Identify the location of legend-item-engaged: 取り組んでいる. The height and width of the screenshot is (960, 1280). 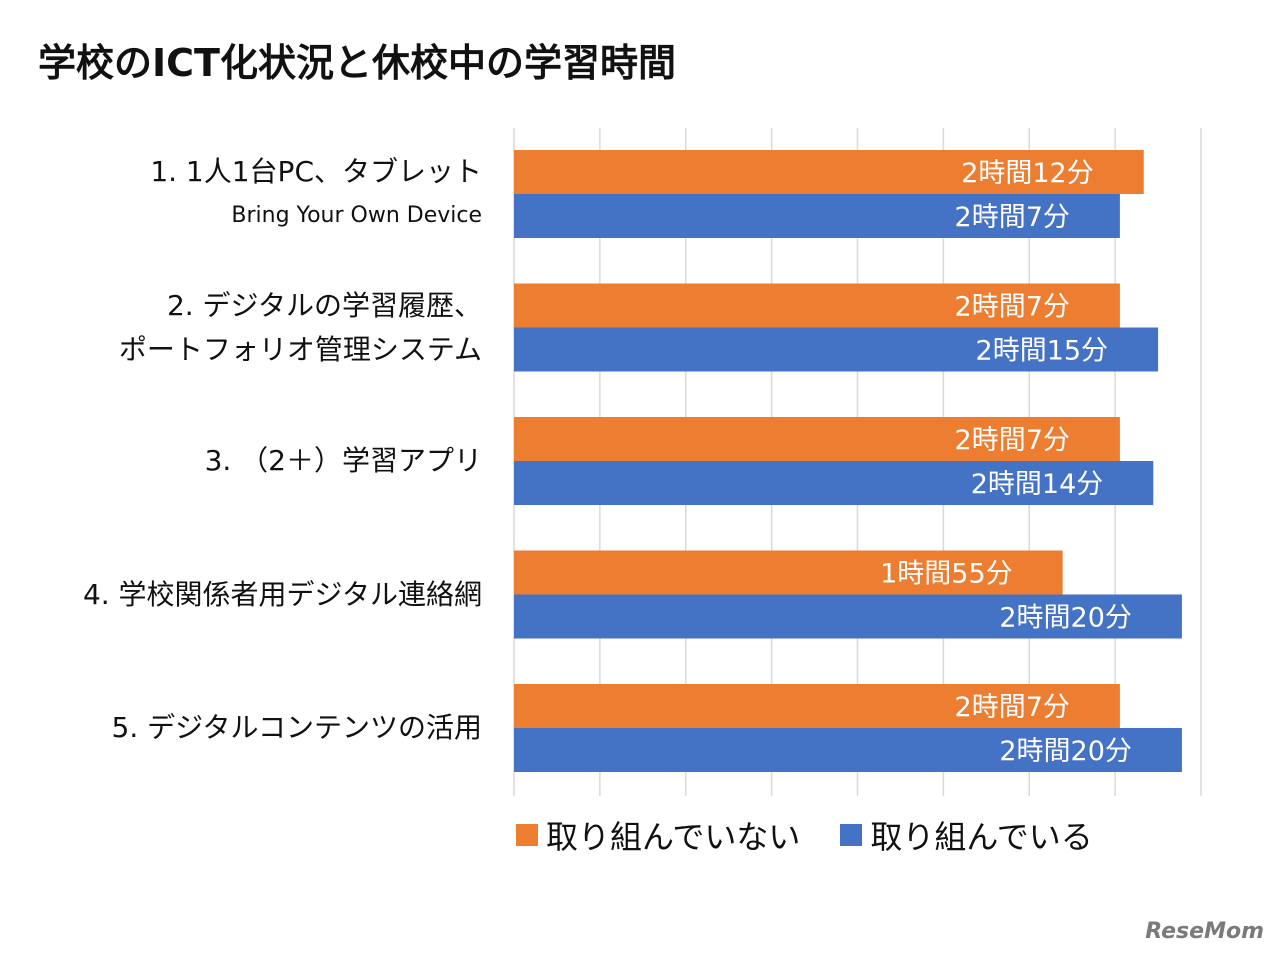
(966, 835).